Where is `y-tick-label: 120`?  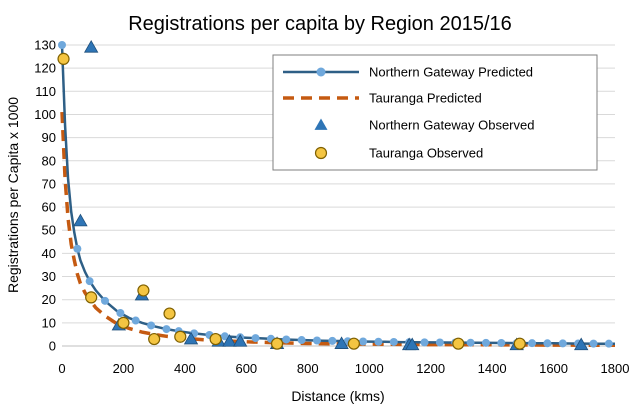
y-tick-label: 120 is located at coordinates (45, 68).